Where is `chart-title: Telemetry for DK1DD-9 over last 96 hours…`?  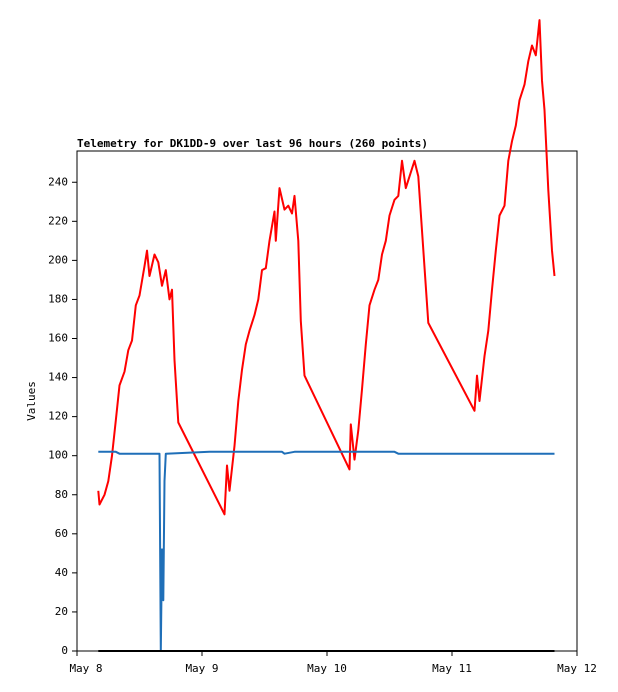
chart-title: Telemetry for DK1DD-9 over last 96 hours… is located at coordinates (252, 143).